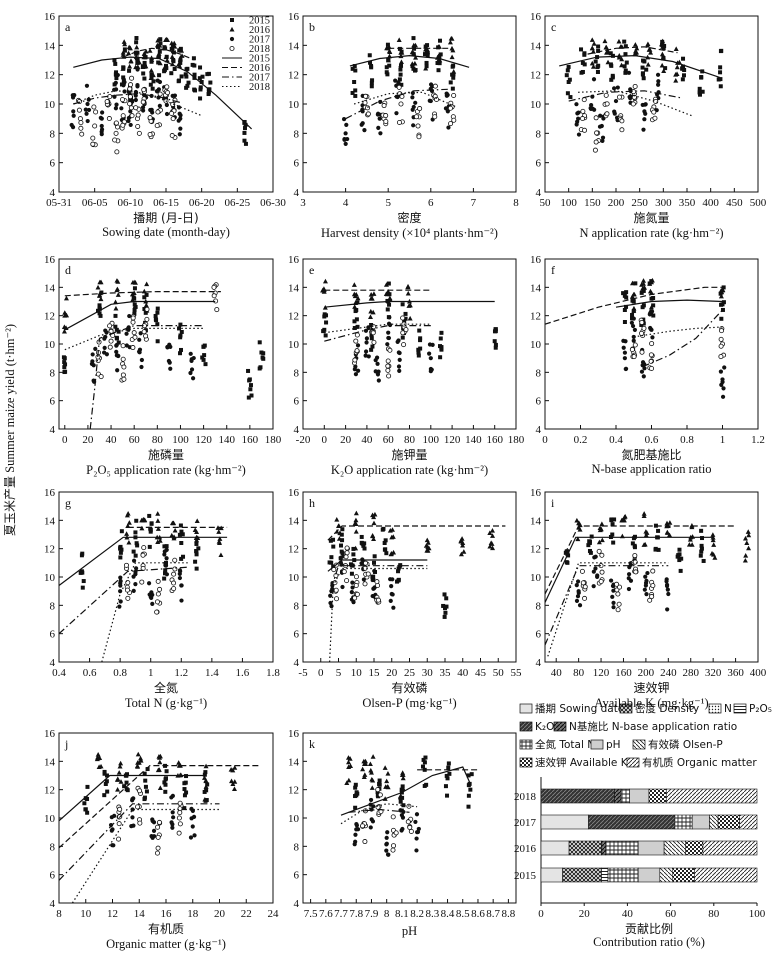 Image resolution: width=774 pixels, height=954 pixels. I want to click on legend-label: 密度 Density, so click(667, 708).